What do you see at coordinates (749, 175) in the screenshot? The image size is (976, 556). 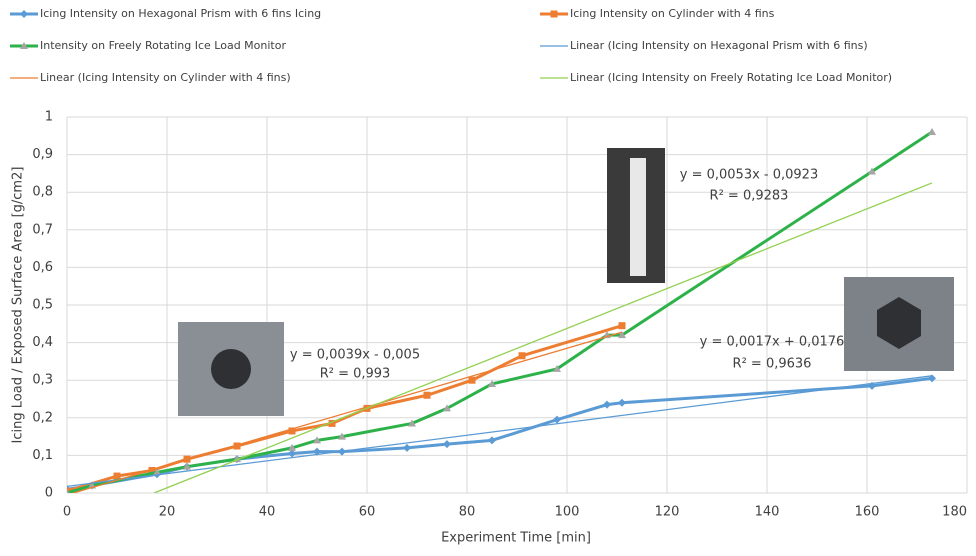 I see `trend-equation: y = 0,0053x - 0,0923` at bounding box center [749, 175].